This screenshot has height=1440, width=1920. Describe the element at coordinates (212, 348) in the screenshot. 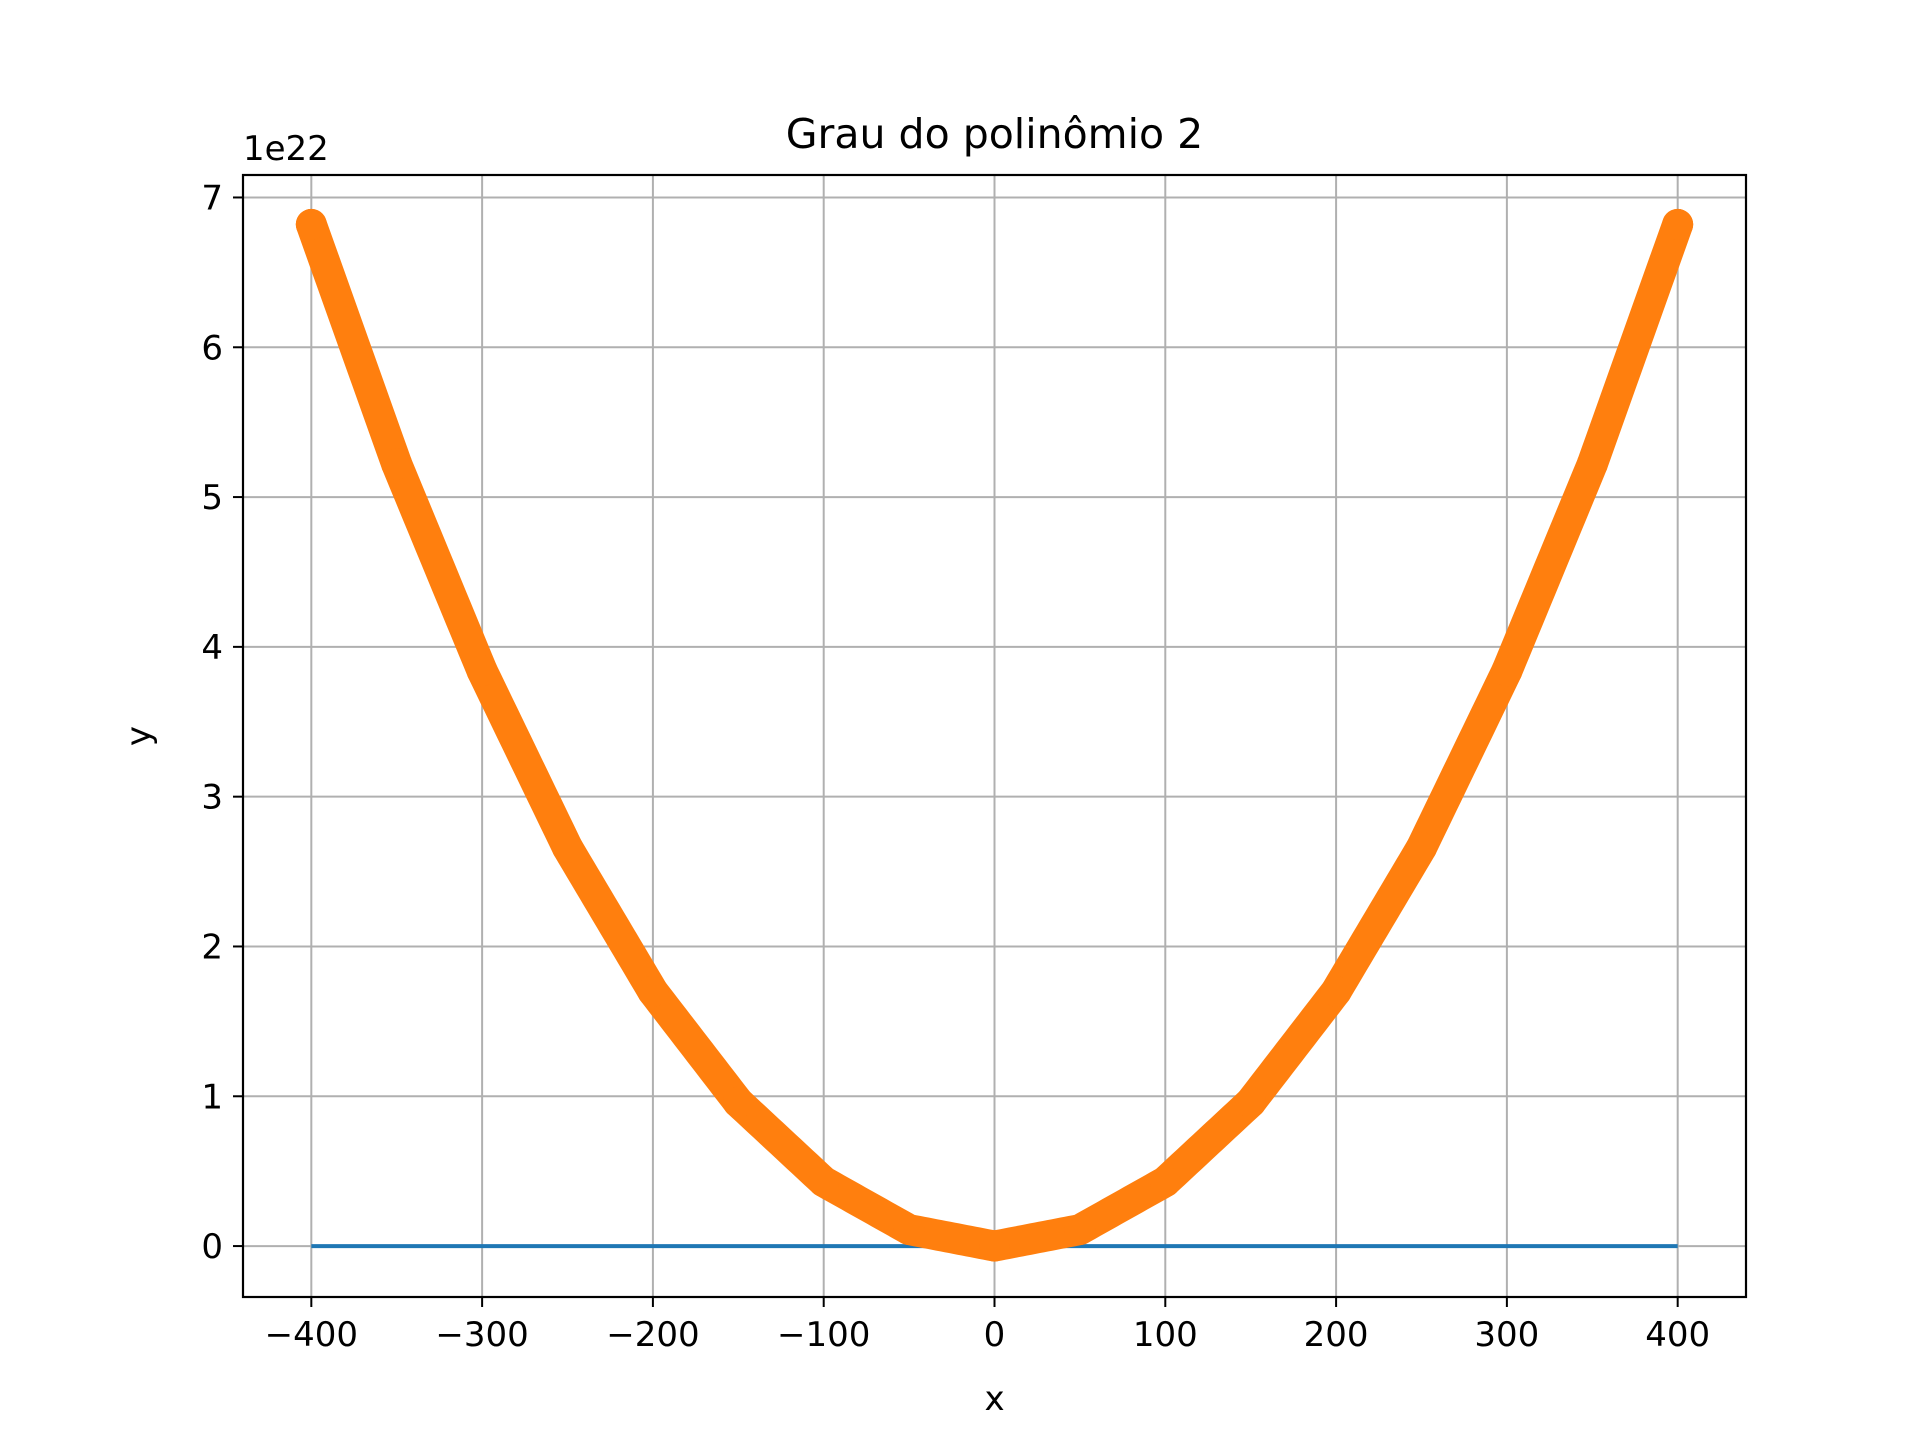

I see `y-tick-label: 6` at that location.